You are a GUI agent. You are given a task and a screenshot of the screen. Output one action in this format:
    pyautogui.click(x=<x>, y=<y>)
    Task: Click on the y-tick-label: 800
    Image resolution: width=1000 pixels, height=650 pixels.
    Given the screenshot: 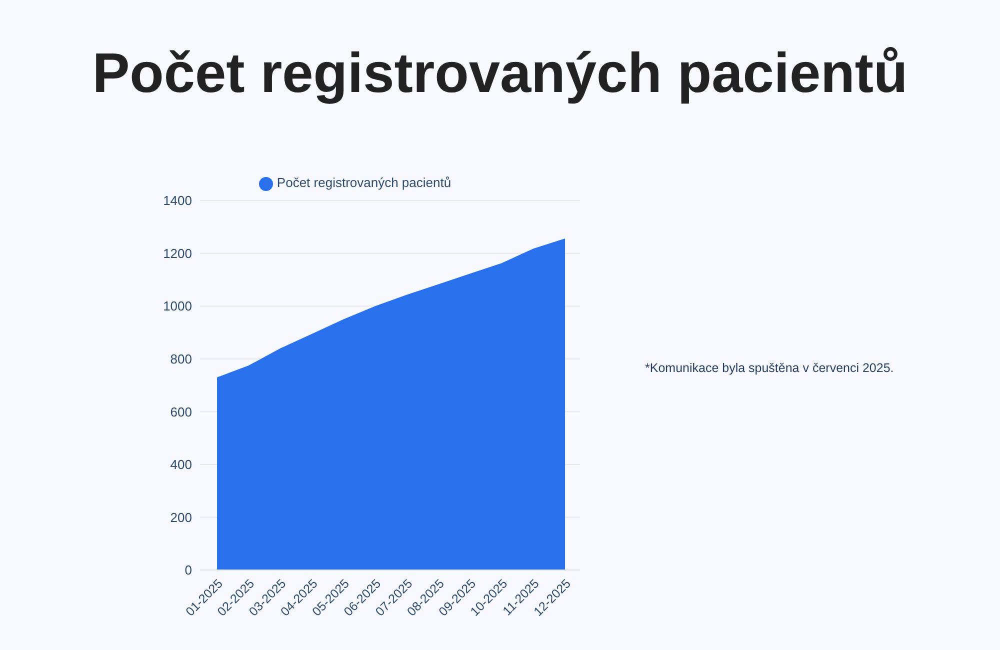 What is the action you would take?
    pyautogui.click(x=181, y=359)
    